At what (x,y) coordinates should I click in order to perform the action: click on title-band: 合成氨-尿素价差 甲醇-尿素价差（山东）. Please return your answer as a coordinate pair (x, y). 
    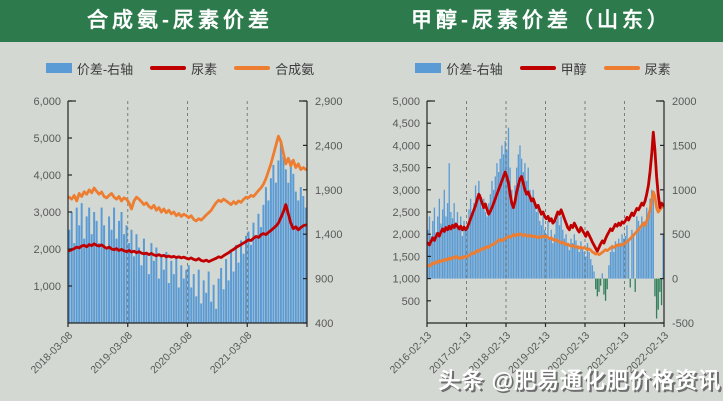
    Looking at the image, I should click on (361, 21).